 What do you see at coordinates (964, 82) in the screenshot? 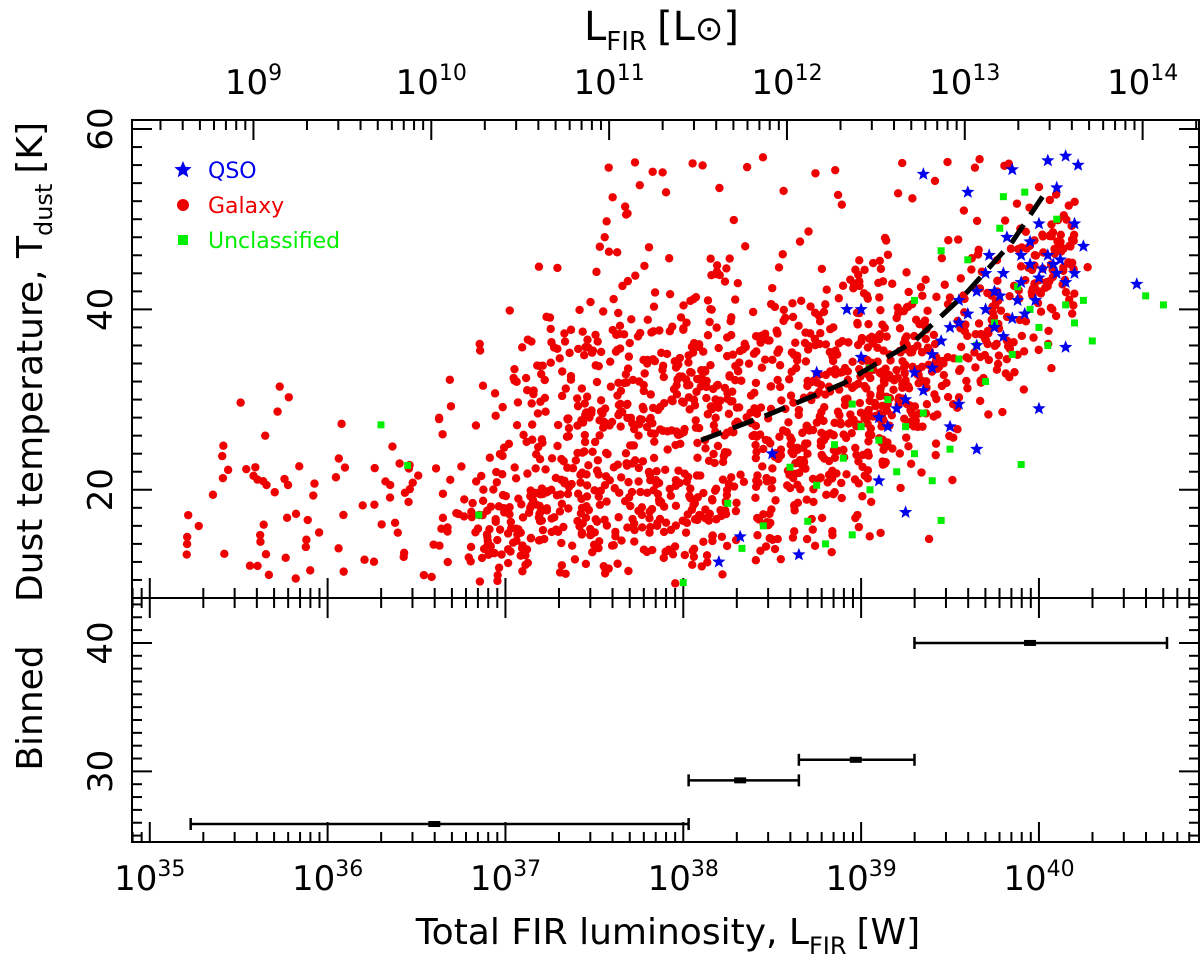
I see `top-x-tick-label: 1013` at bounding box center [964, 82].